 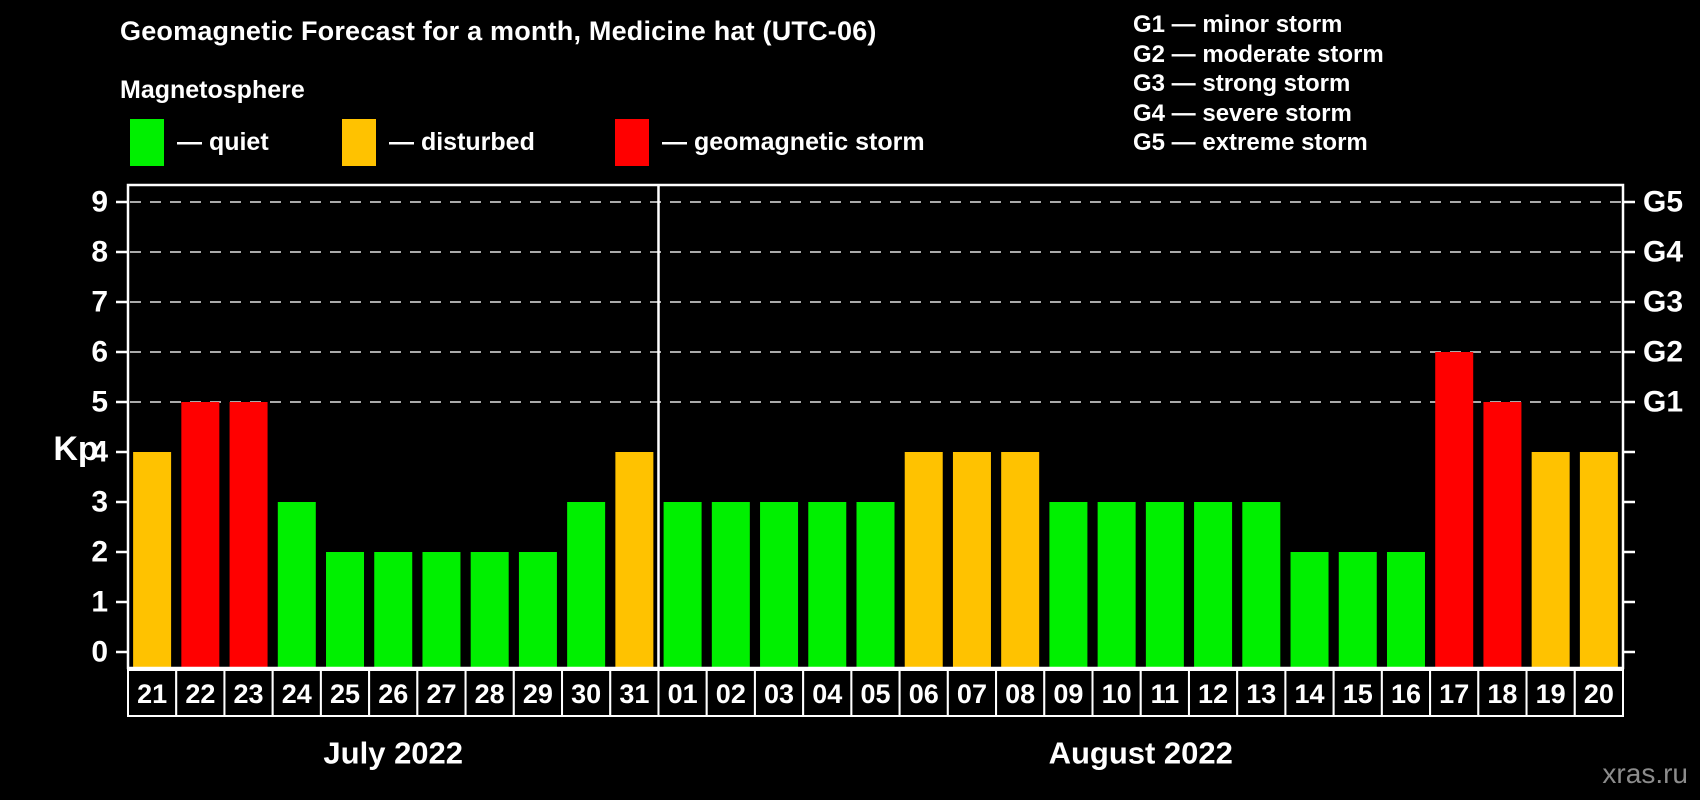 I want to click on day-label: 07, so click(x=972, y=694).